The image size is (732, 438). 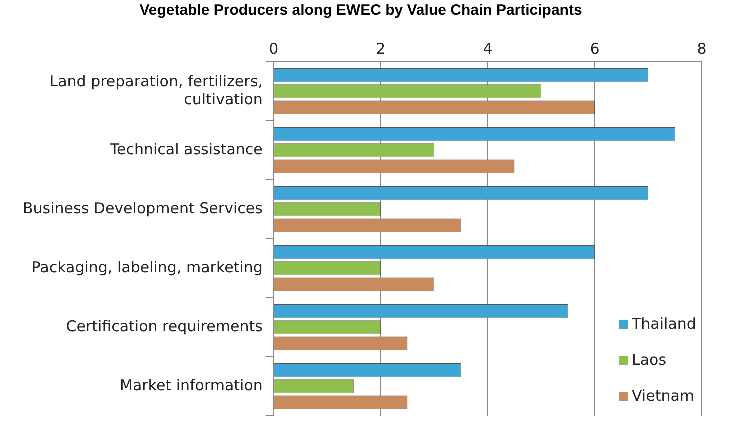 I want to click on x-tick-label: 4, so click(x=488, y=49).